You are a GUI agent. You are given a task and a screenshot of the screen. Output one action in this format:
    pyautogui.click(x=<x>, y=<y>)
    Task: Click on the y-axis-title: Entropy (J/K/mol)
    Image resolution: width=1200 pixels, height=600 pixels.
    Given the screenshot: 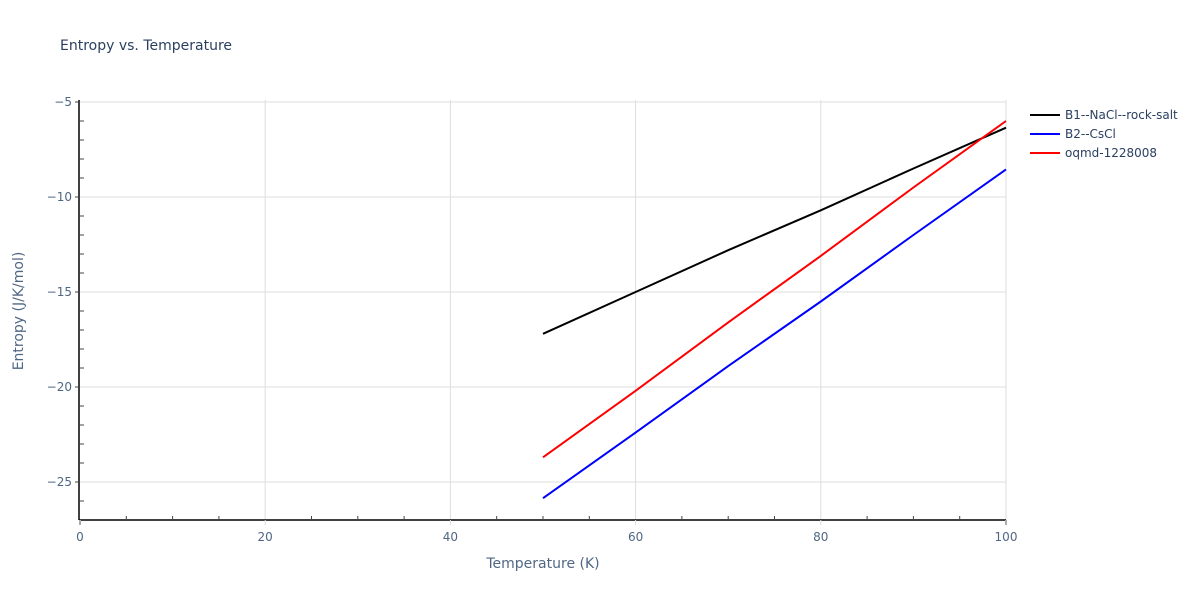 What is the action you would take?
    pyautogui.click(x=19, y=311)
    